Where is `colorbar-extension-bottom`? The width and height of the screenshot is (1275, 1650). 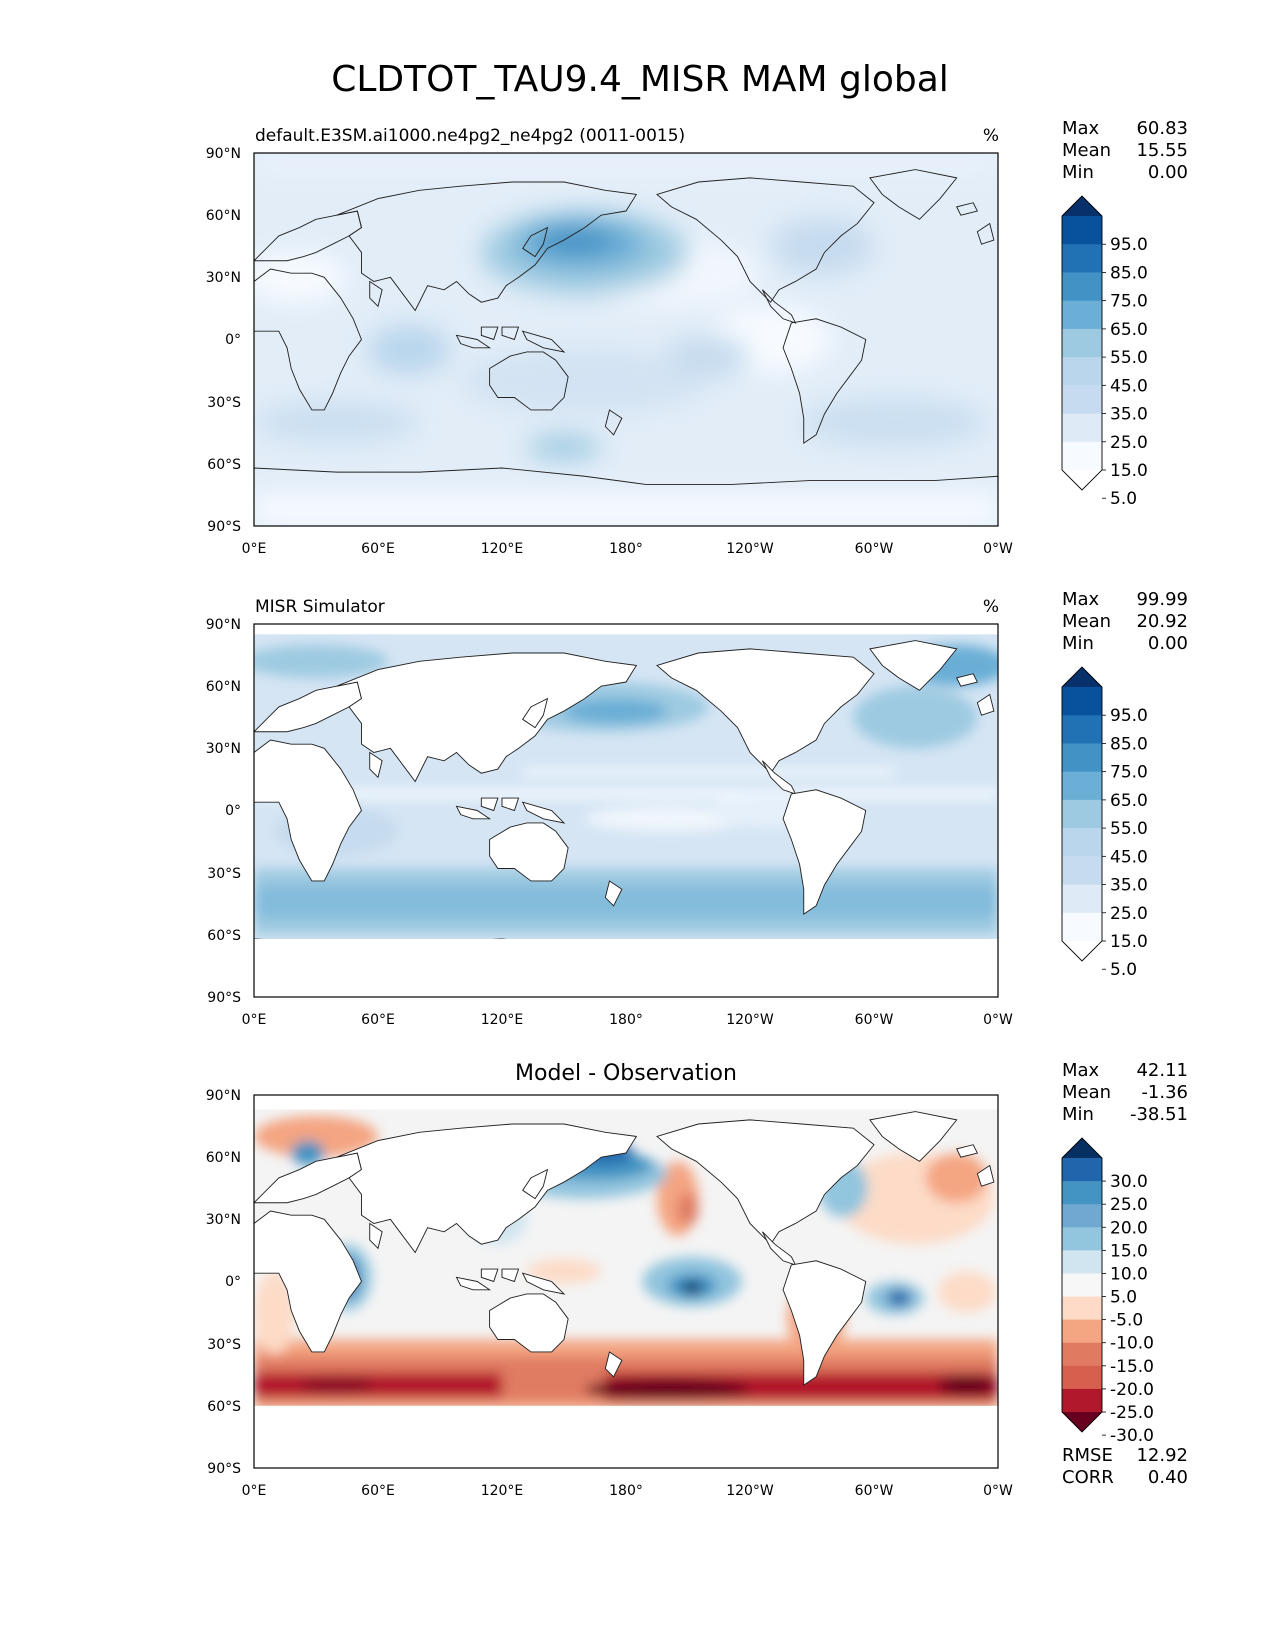 colorbar-extension-bottom is located at coordinates (1082, 480).